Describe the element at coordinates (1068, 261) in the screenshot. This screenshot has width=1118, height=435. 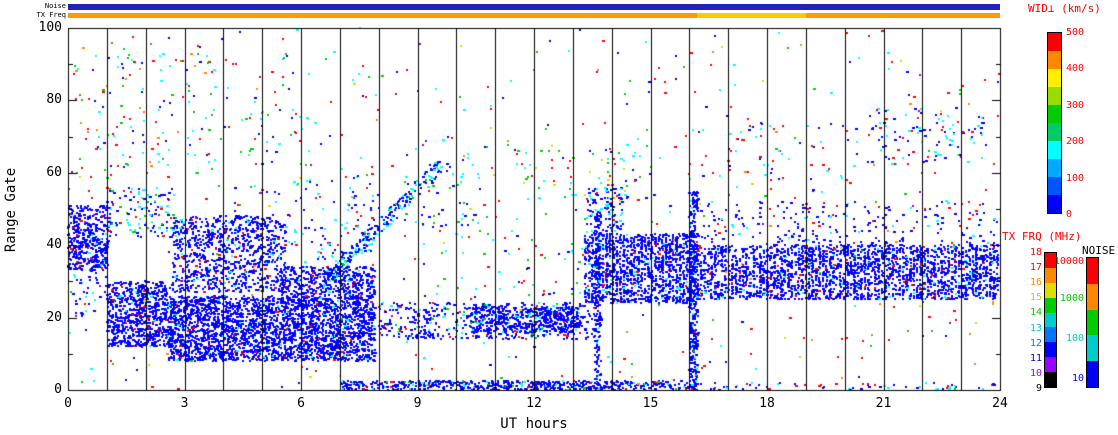
I see `noise-colorbar-tick: 10000` at that location.